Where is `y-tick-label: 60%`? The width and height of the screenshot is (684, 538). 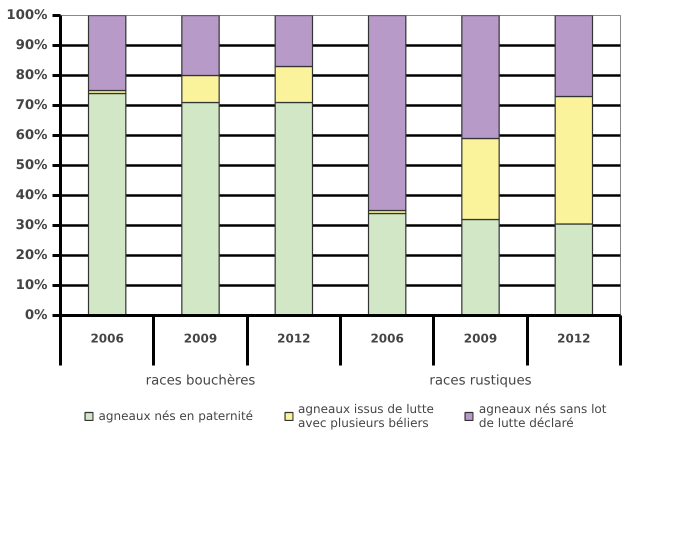
y-tick-label: 60% is located at coordinates (32, 135).